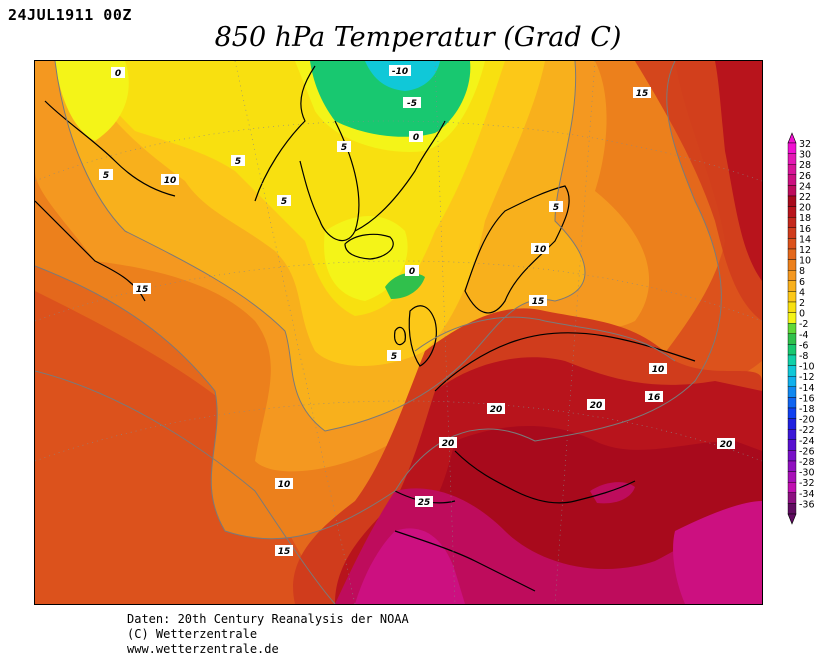 The image size is (836, 668). What do you see at coordinates (802, 303) in the screenshot?
I see `legend-label: 2` at bounding box center [802, 303].